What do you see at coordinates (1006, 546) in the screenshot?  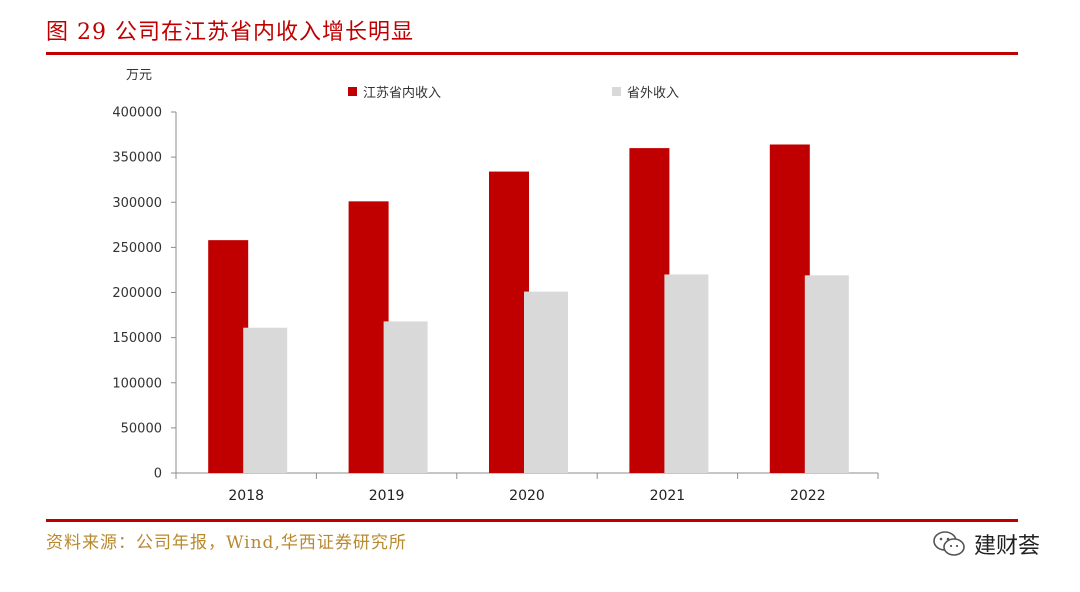 I see `watermark-text: 建财荟` at bounding box center [1006, 546].